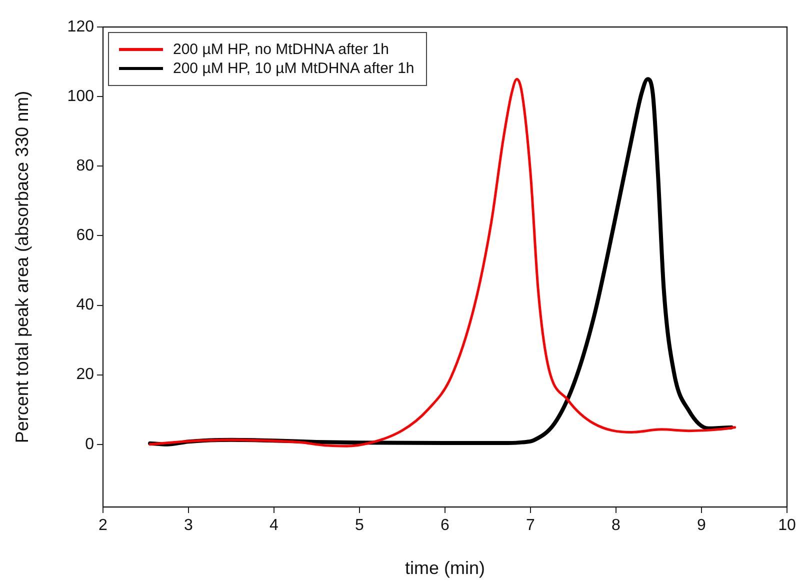  Describe the element at coordinates (281, 49) in the screenshot. I see `legend-label: 200 µM HP, no MtDHNA after 1h` at that location.